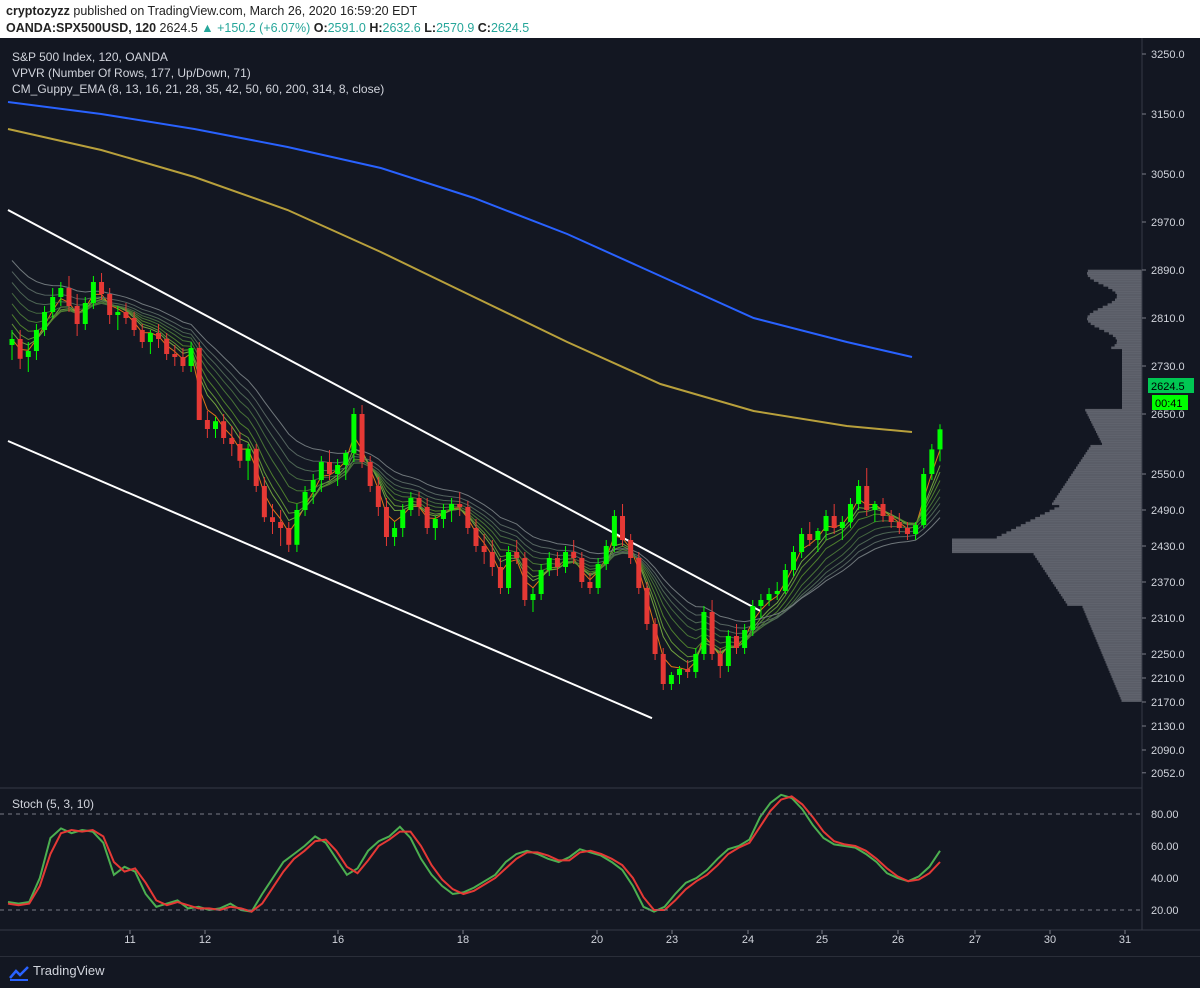 Image resolution: width=1200 pixels, height=988 pixels. Describe the element at coordinates (898, 940) in the screenshot. I see `time-tick-label: 26` at that location.